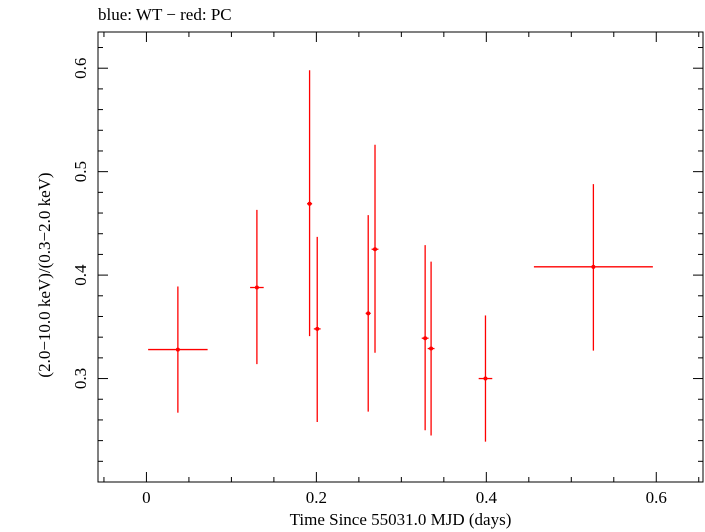 This screenshot has width=705, height=532. What do you see at coordinates (656, 497) in the screenshot?
I see `x-tick-label: 0.6` at bounding box center [656, 497].